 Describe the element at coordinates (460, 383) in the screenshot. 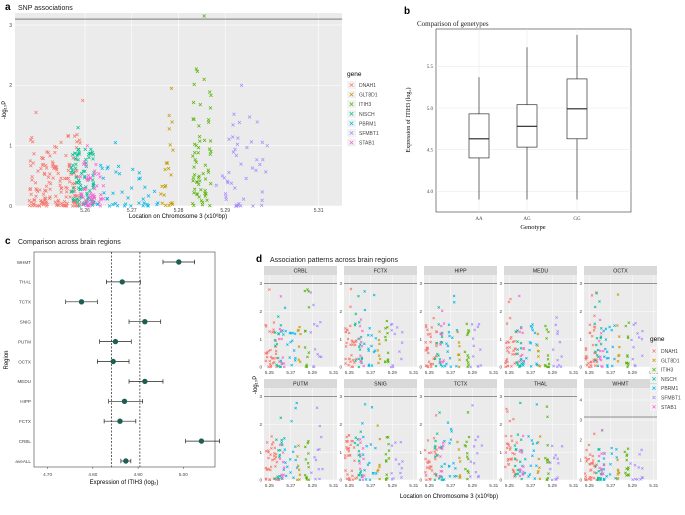

I see `facet-strip` at that location.